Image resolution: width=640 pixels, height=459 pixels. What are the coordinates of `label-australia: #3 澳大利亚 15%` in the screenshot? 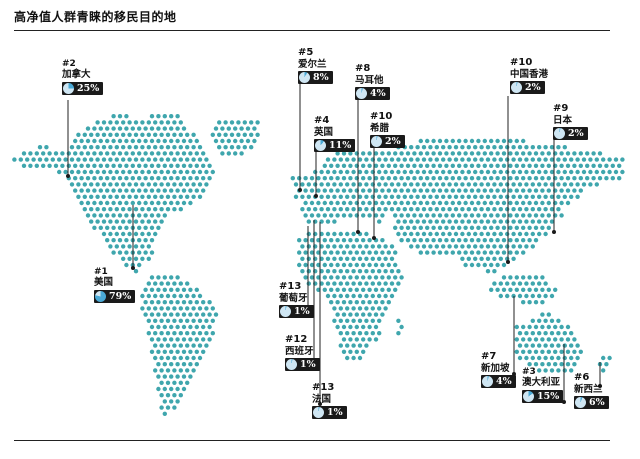 It's located at (543, 386).